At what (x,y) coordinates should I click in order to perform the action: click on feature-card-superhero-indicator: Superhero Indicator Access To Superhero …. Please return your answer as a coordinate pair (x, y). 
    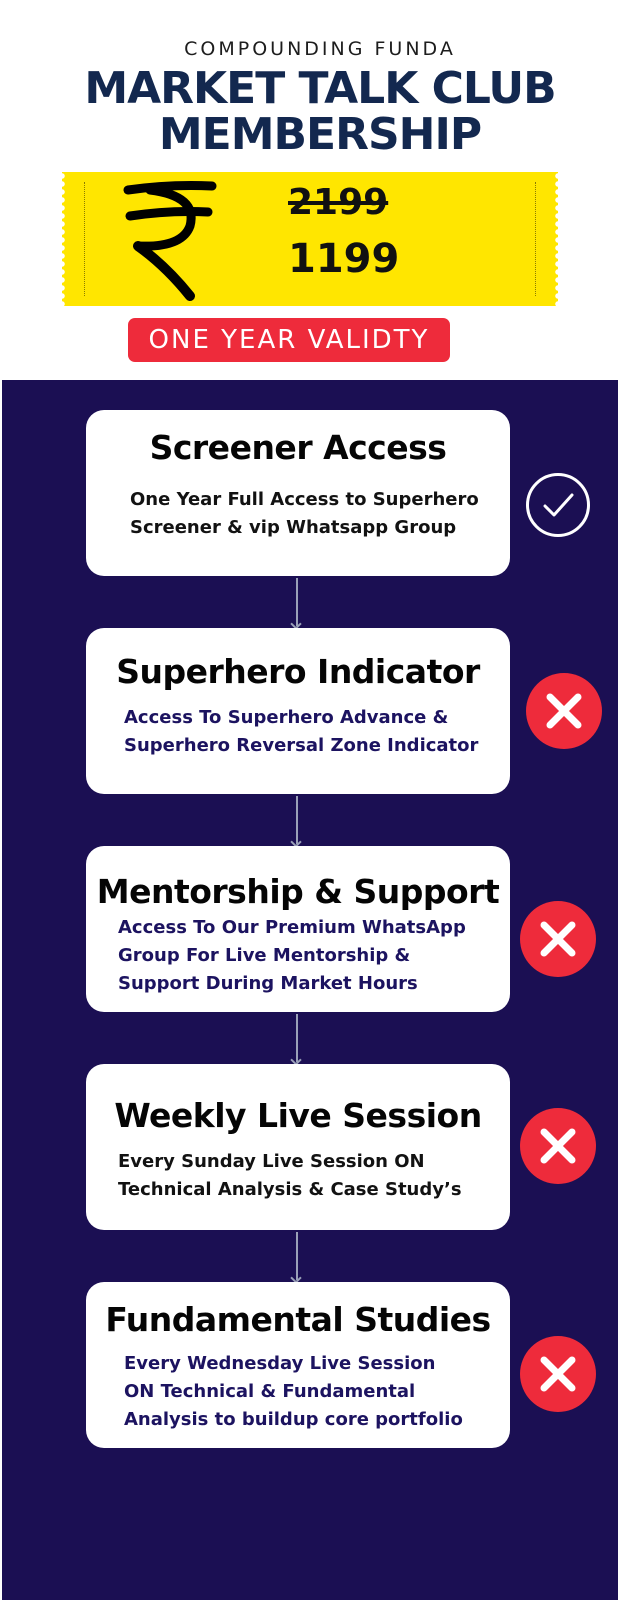
    Looking at the image, I should click on (298, 711).